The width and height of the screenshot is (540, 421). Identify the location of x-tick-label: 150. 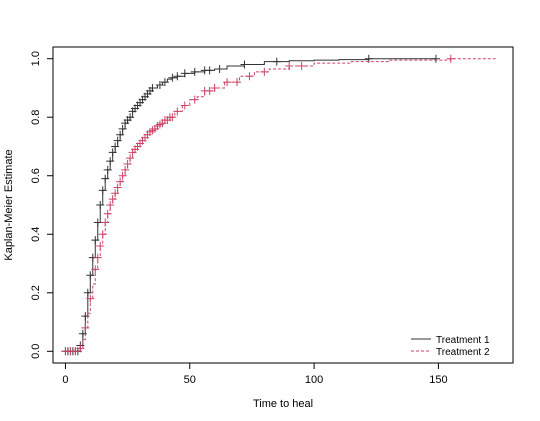
(438, 380).